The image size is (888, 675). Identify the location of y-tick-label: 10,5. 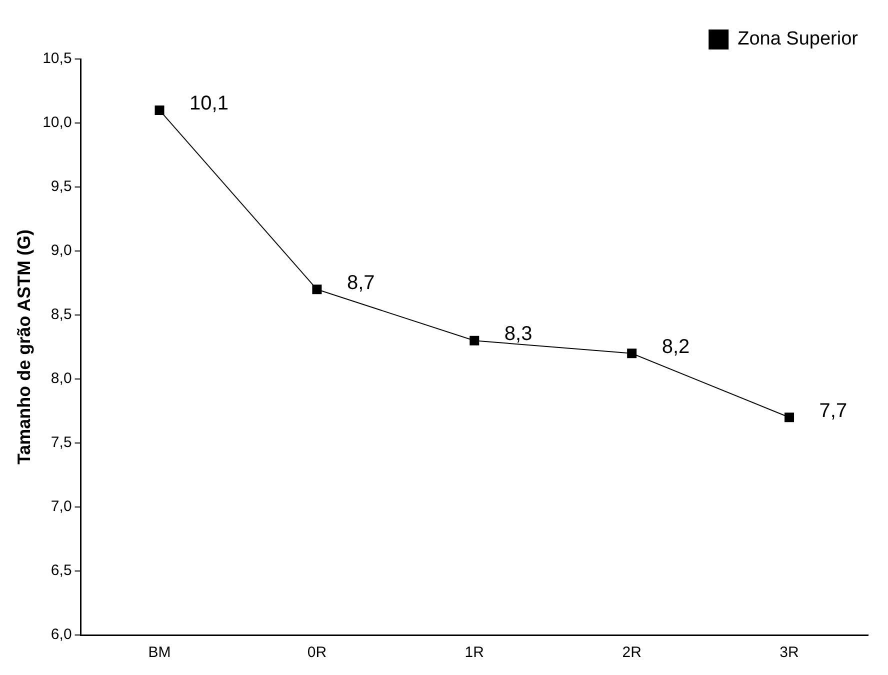
(57, 59).